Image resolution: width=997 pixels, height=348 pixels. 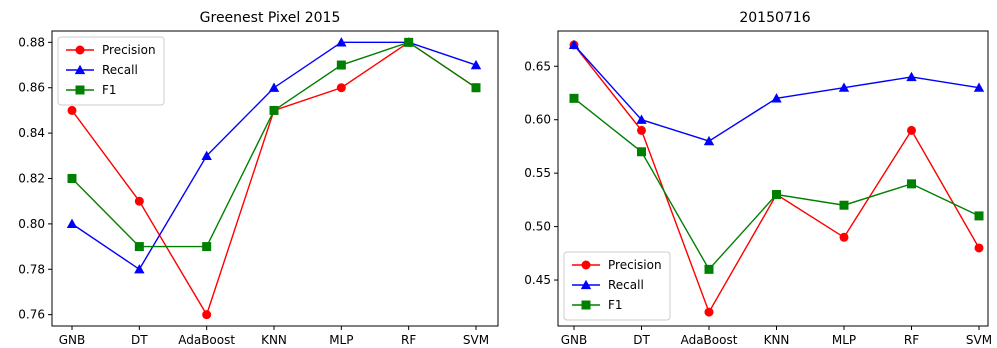 What do you see at coordinates (537, 280) in the screenshot?
I see `y-tick-label: 0.45` at bounding box center [537, 280].